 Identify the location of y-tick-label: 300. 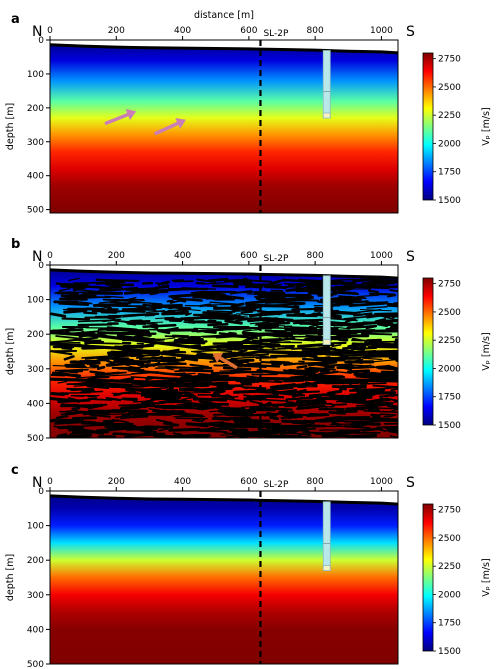
(35, 596).